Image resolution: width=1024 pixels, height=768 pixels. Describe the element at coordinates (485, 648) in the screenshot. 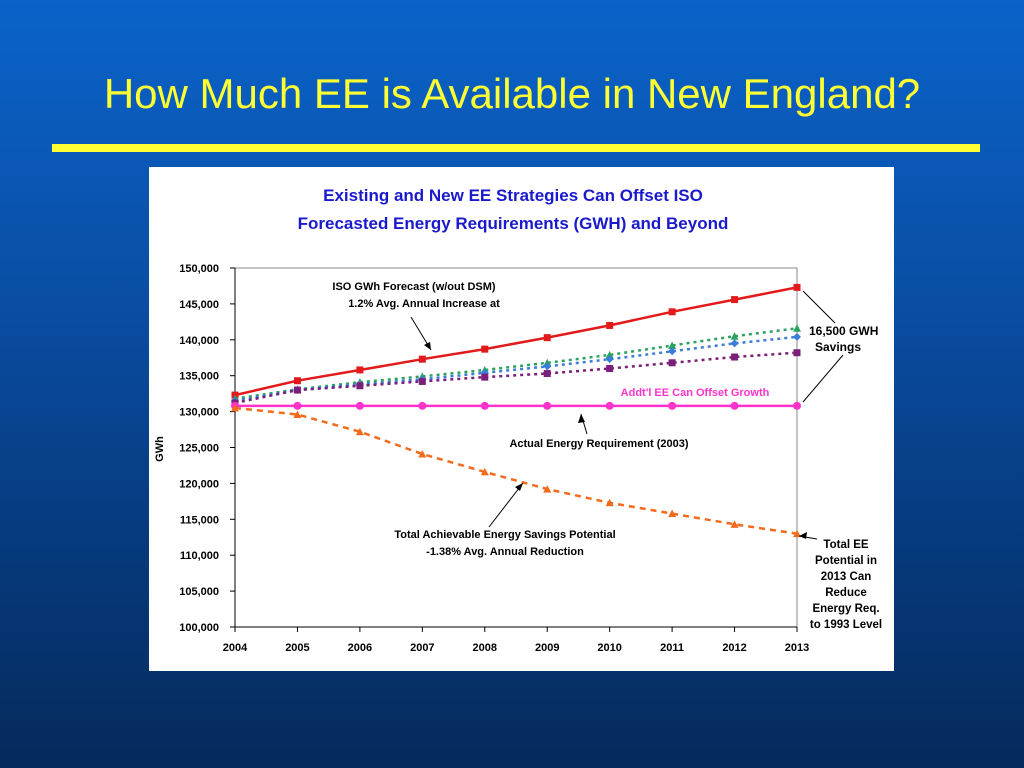

I see `x-tick-label: 2008` at that location.